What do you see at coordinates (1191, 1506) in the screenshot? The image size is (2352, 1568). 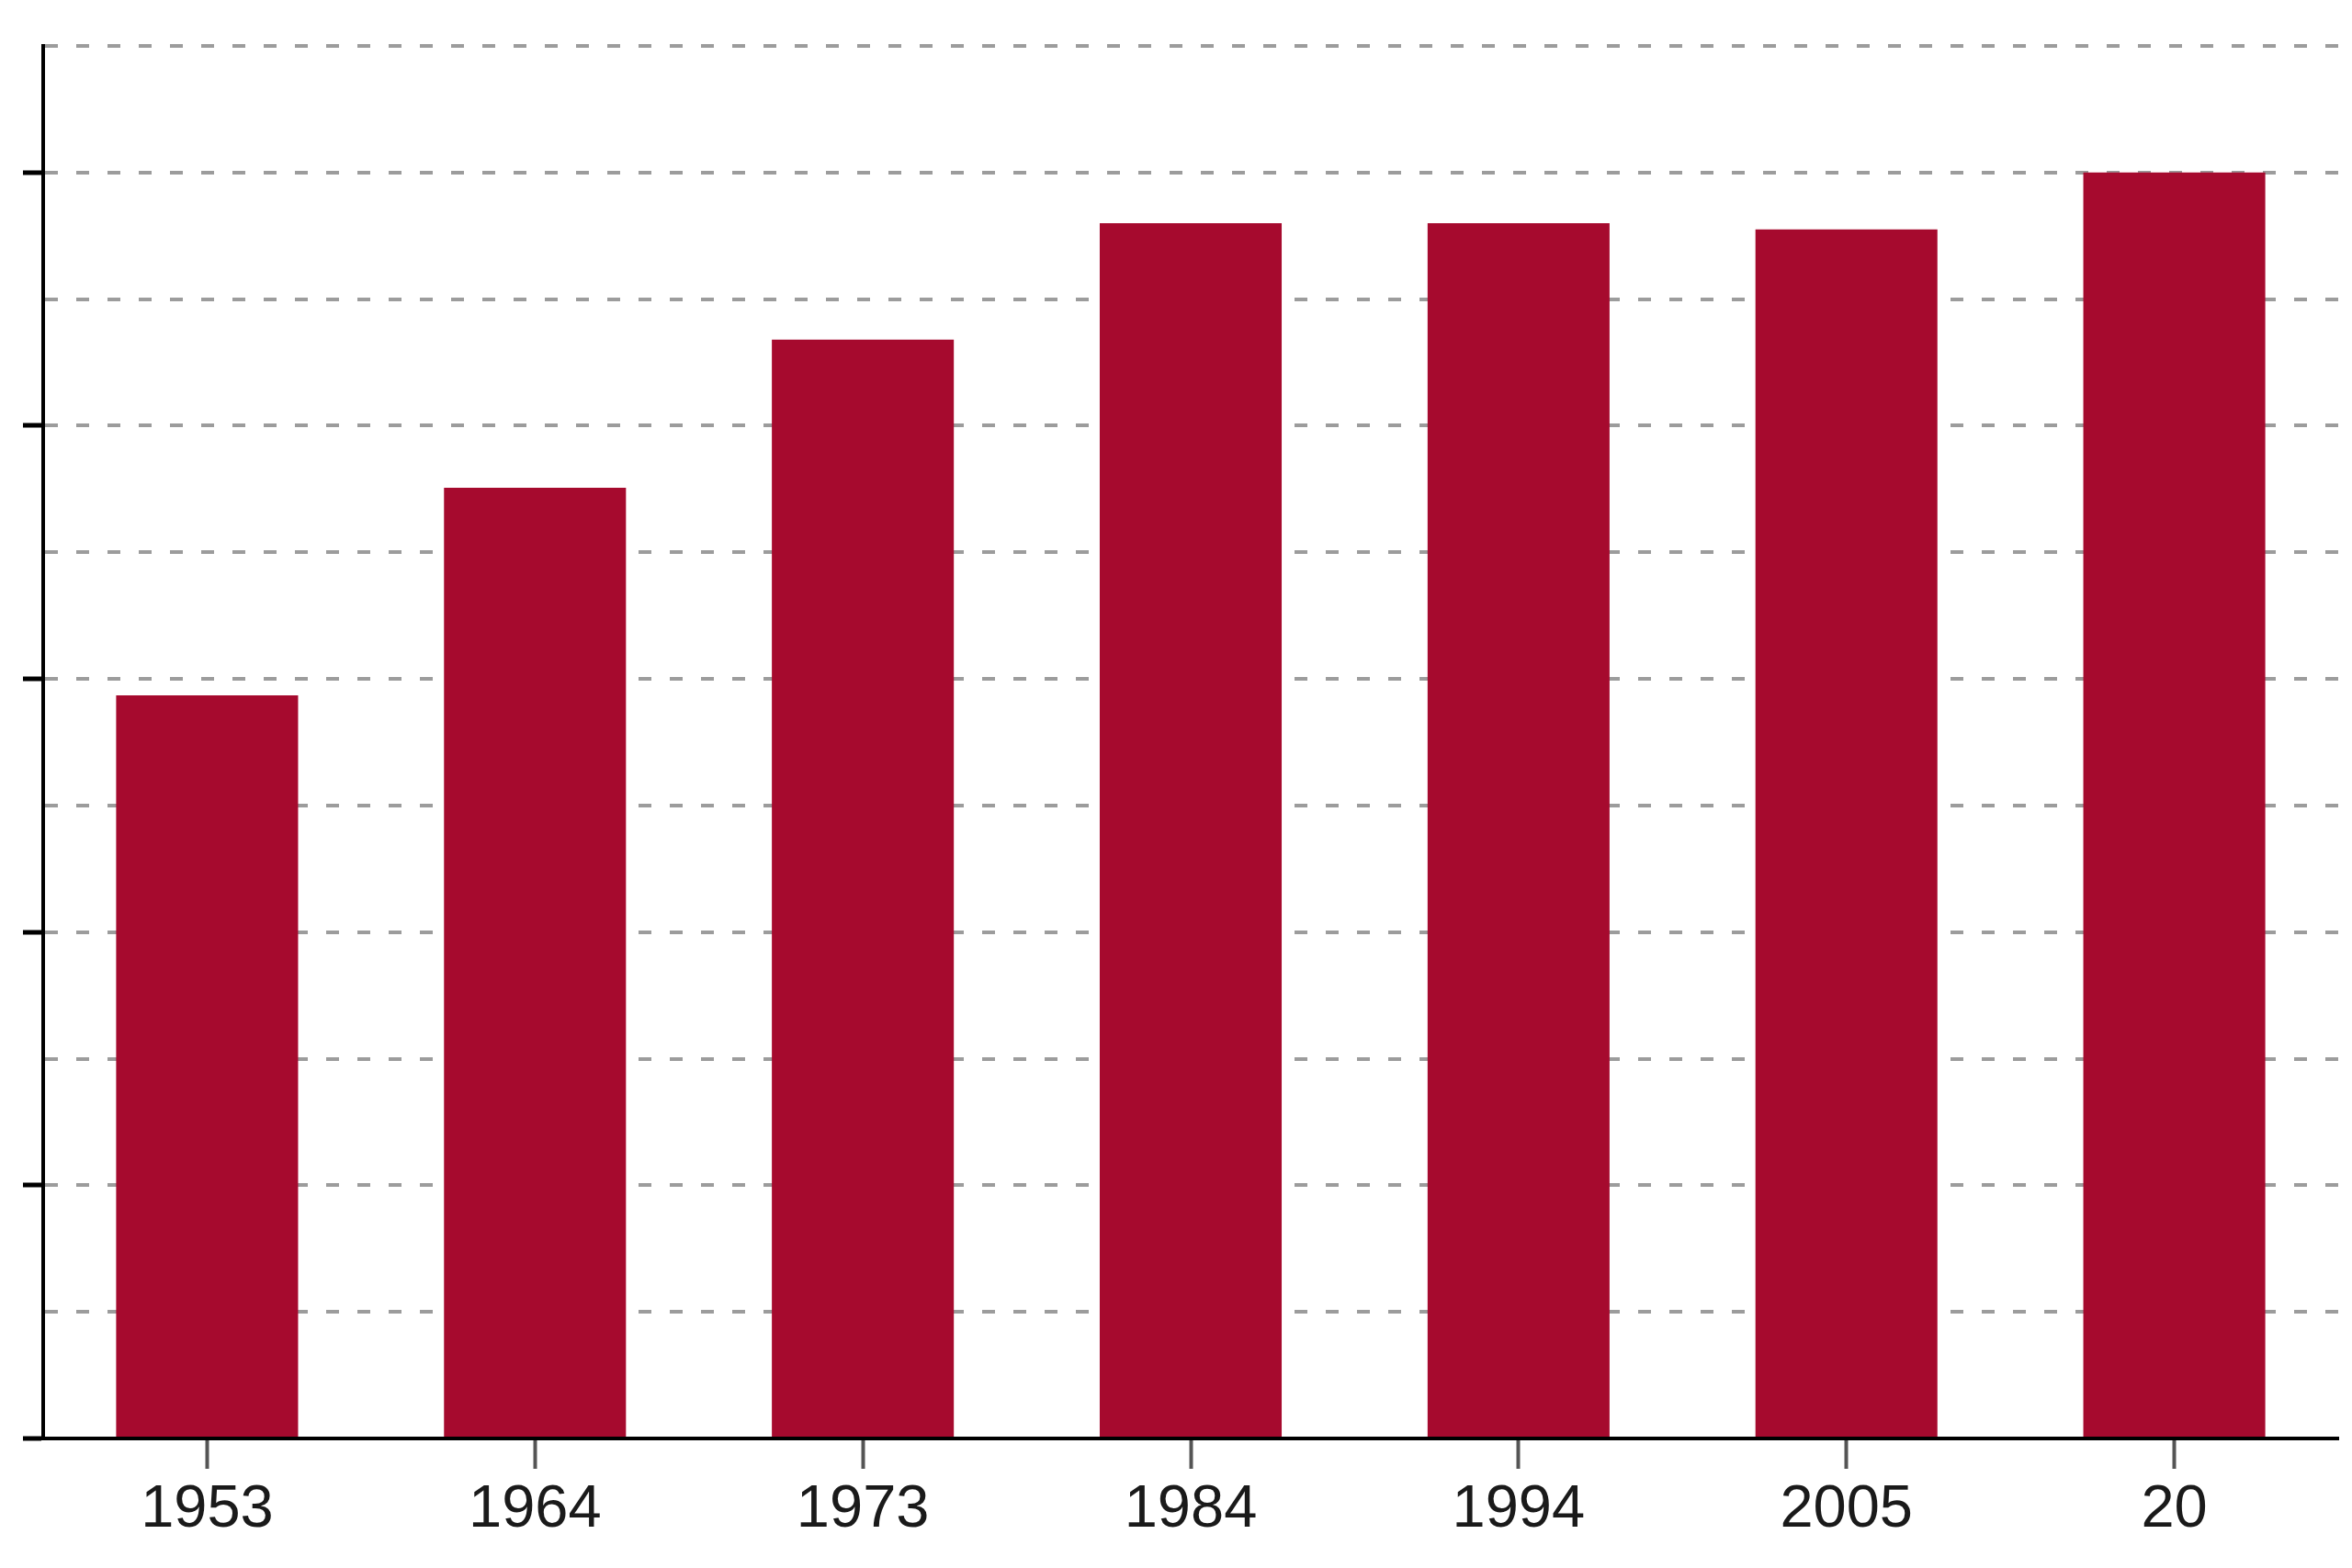 I see `x-tick-label: 1984` at bounding box center [1191, 1506].